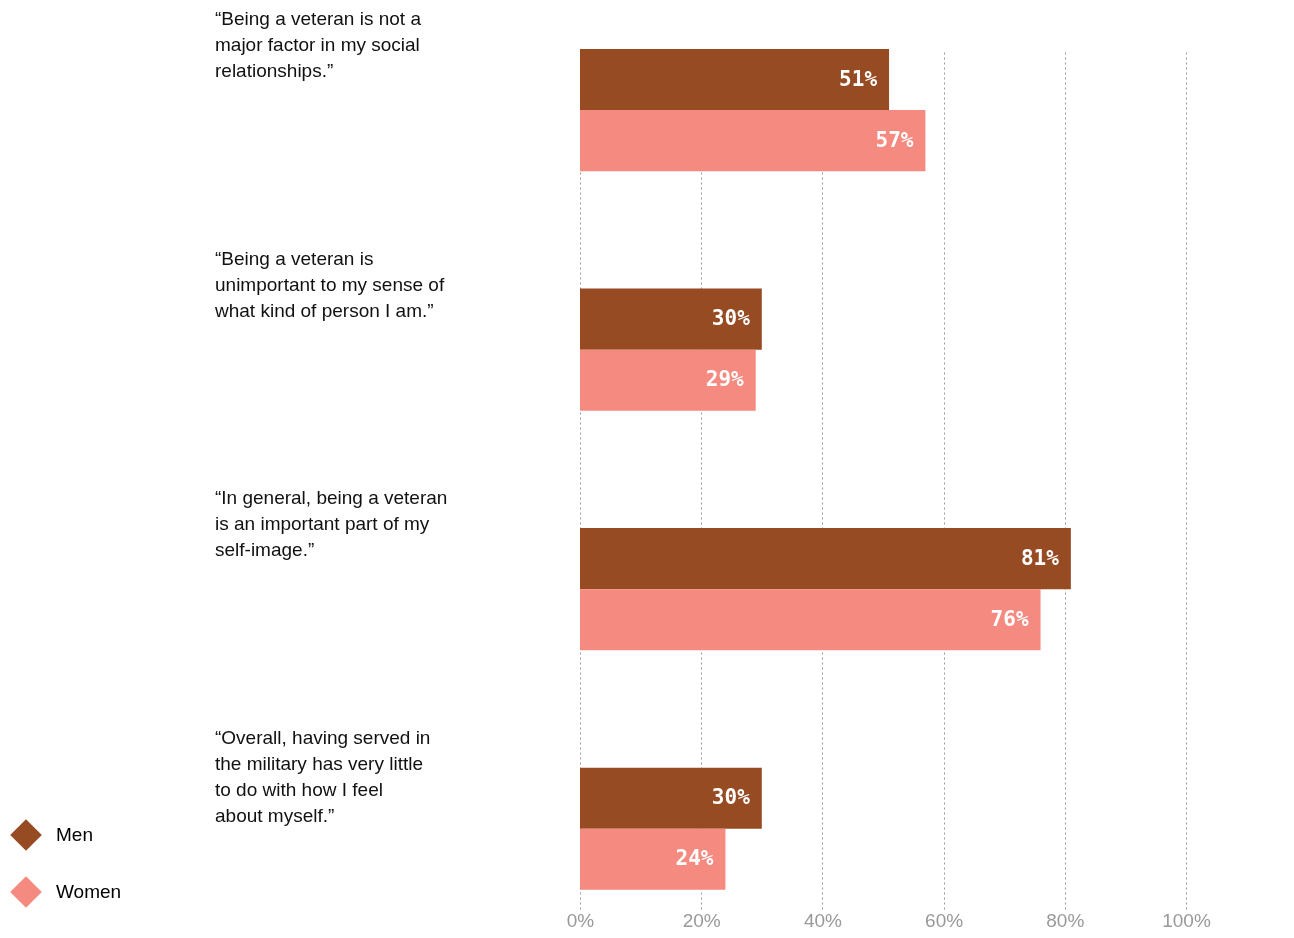  I want to click on data-label: 24%, so click(694, 858).